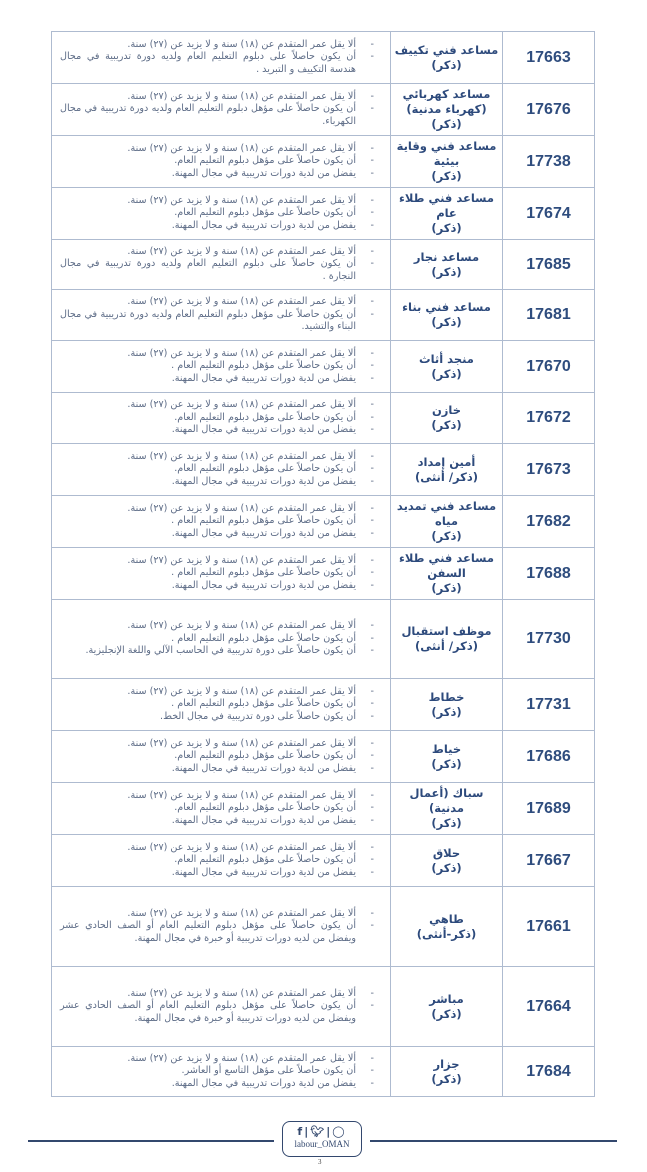 The width and height of the screenshot is (647, 1172). Describe the element at coordinates (446, 933) in the screenshot. I see `job-gender: (ذكر-أنثى)` at that location.